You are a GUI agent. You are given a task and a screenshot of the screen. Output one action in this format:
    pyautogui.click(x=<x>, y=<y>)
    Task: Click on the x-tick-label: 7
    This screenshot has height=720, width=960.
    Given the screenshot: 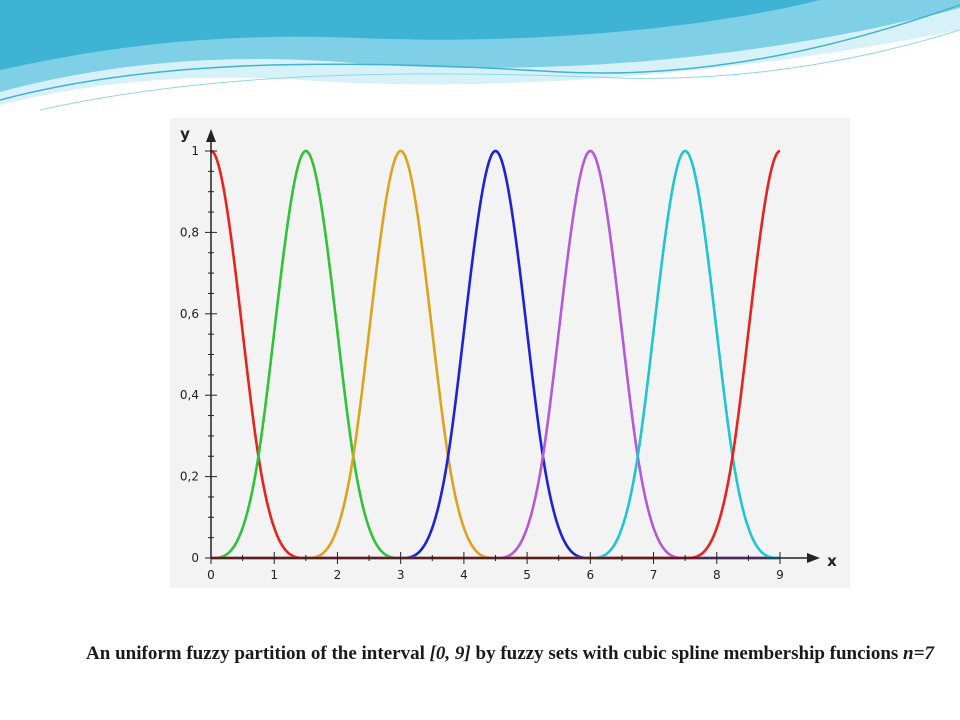 What is the action you would take?
    pyautogui.click(x=654, y=575)
    